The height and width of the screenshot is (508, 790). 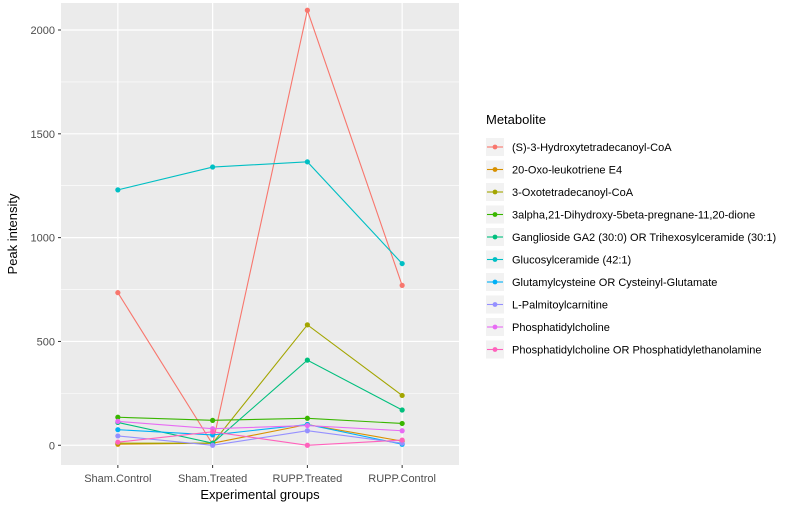 I want to click on legend-item: L-Palmitoylcarnitine, so click(x=547, y=304).